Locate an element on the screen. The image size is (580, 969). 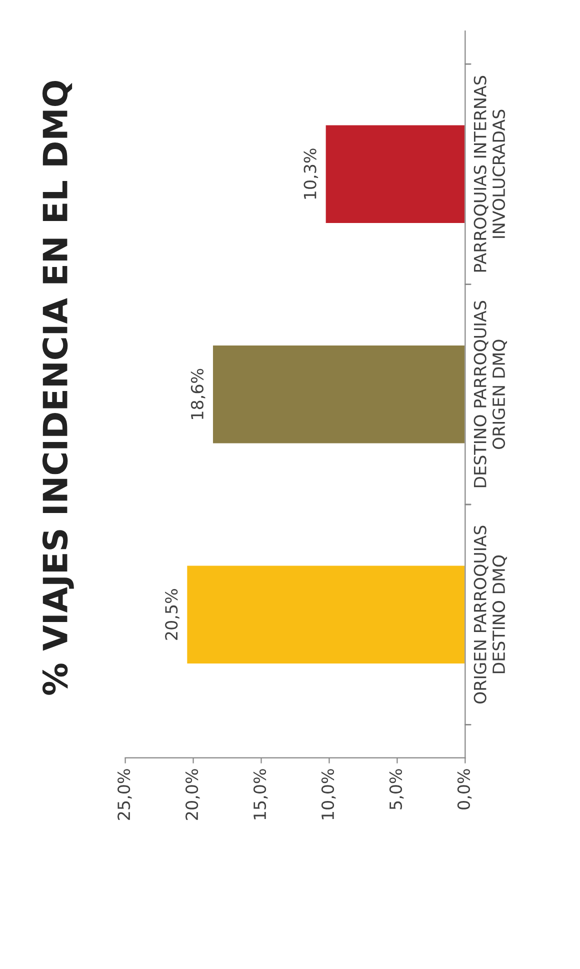
y-tick-label: PARROQUIAS INTERNAS INVOLUCRADAS is located at coordinates (490, 174).